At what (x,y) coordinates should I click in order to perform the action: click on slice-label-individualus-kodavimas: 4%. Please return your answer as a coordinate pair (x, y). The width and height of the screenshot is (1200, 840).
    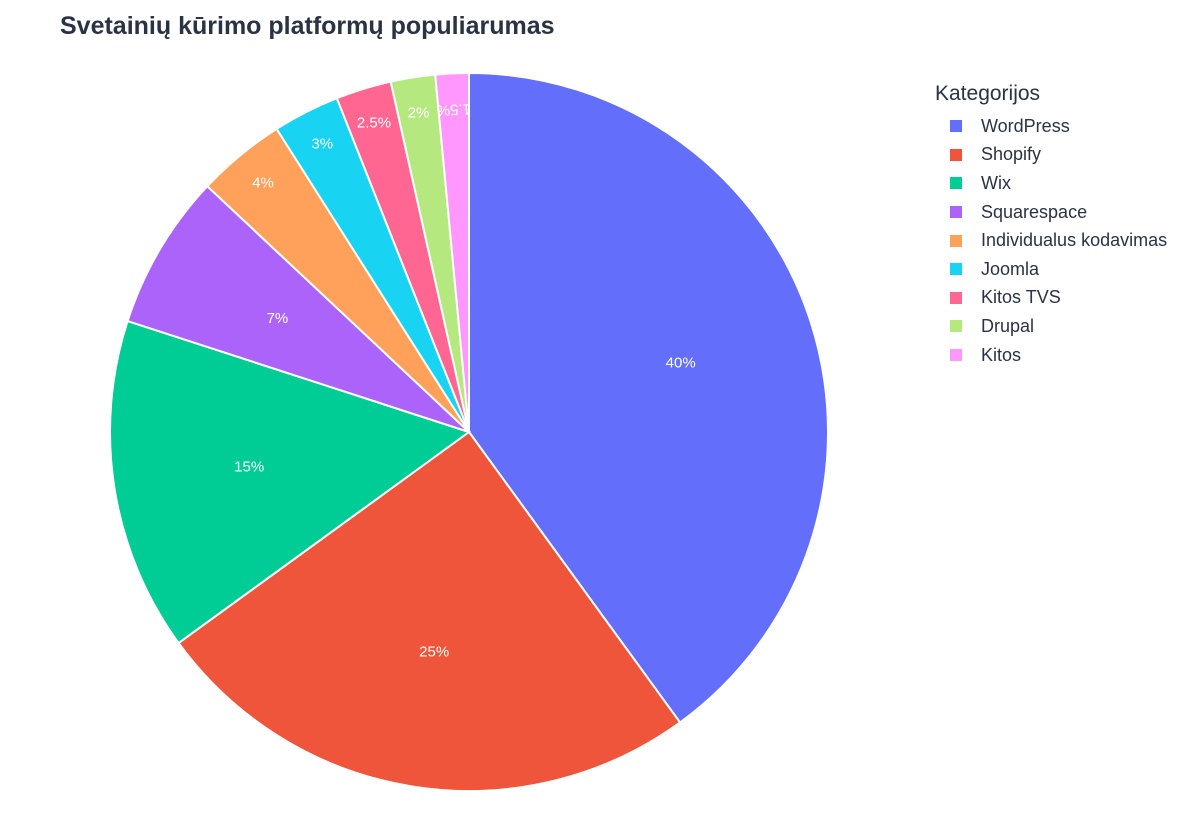
    Looking at the image, I should click on (263, 183).